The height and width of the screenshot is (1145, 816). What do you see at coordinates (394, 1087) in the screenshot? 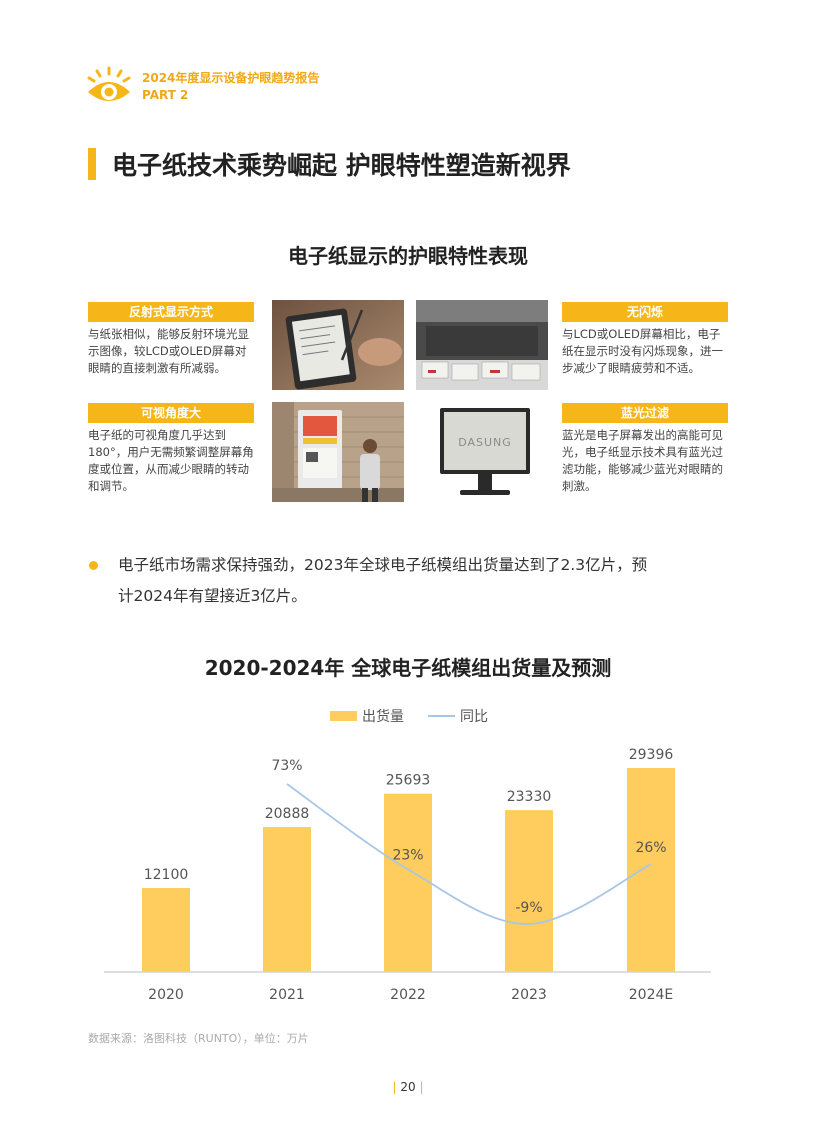
I see `page-number-left-bar: |` at bounding box center [394, 1087].